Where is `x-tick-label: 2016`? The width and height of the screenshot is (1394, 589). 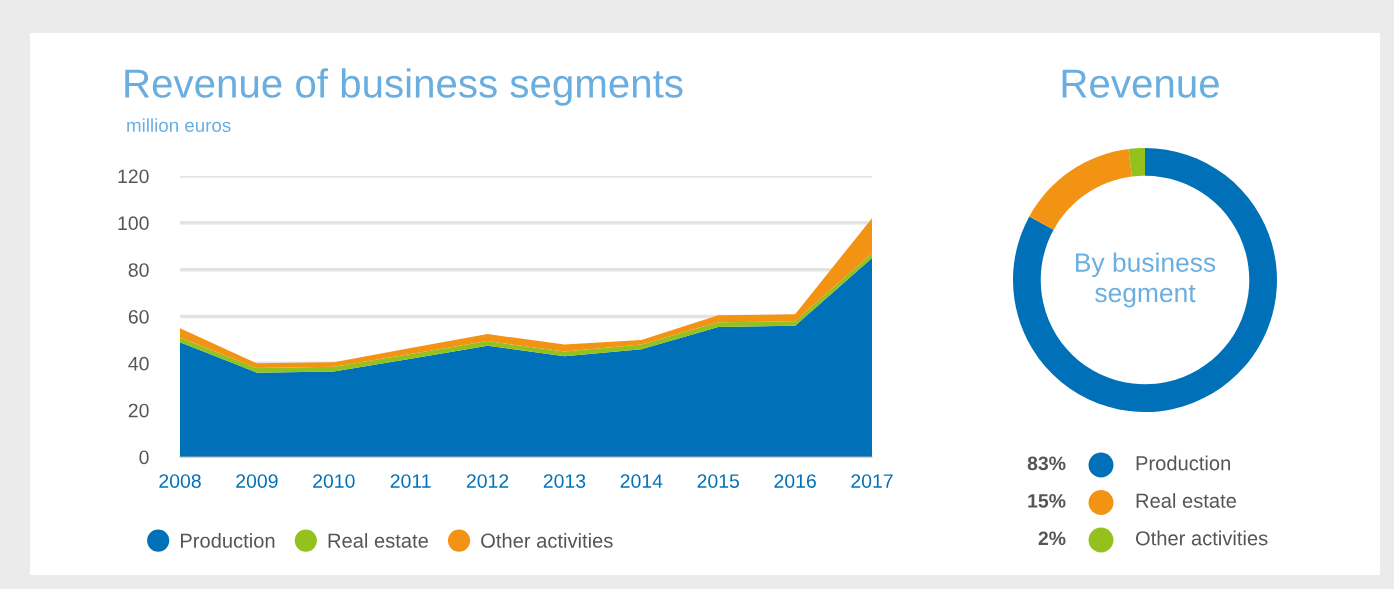 x-tick-label: 2016 is located at coordinates (795, 481).